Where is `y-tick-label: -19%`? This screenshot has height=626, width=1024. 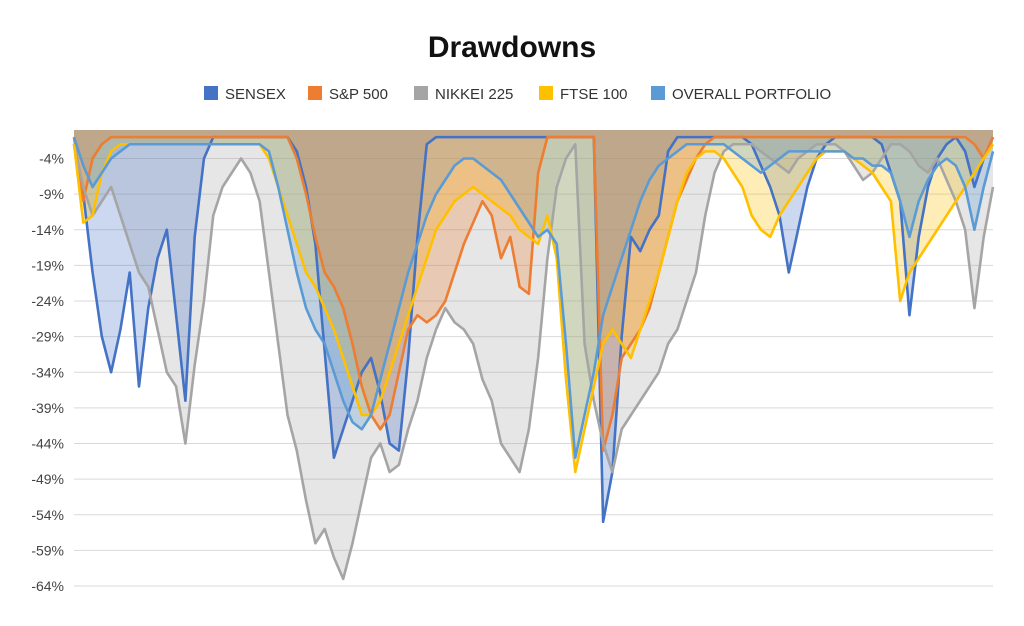 y-tick-label: -19% is located at coordinates (47, 265).